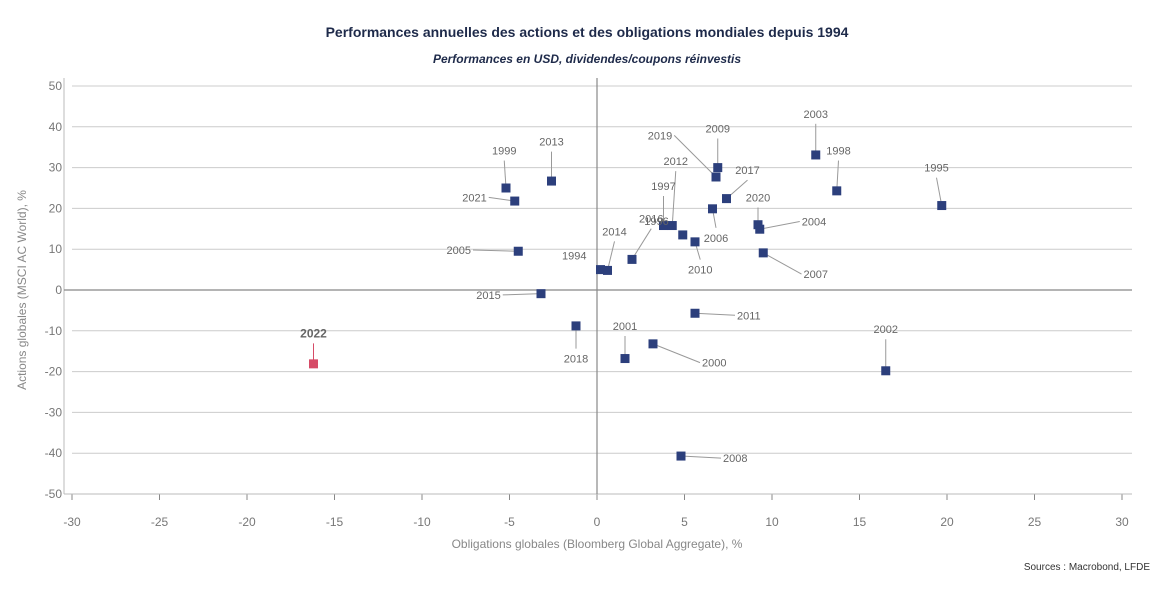  I want to click on point-1996, so click(683, 235).